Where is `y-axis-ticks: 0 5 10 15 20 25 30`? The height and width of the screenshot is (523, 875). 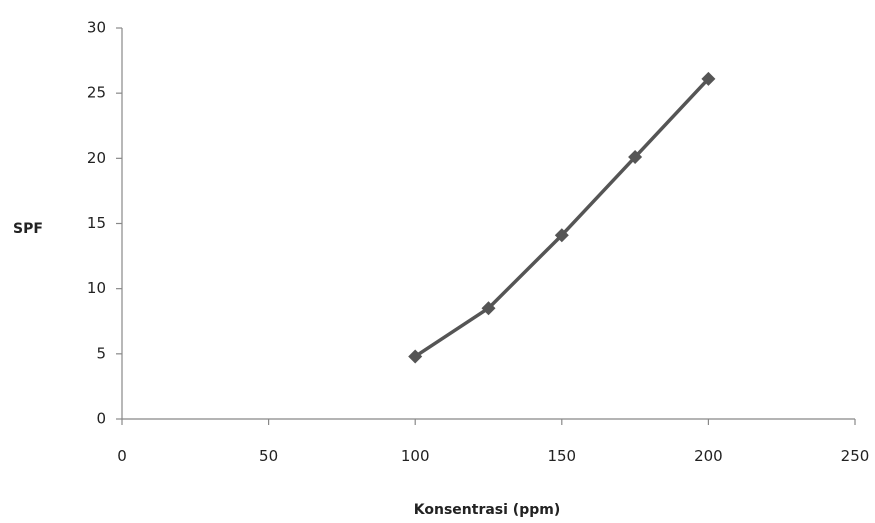
y-axis-ticks: 0 5 10 15 20 25 30 is located at coordinates (104, 223).